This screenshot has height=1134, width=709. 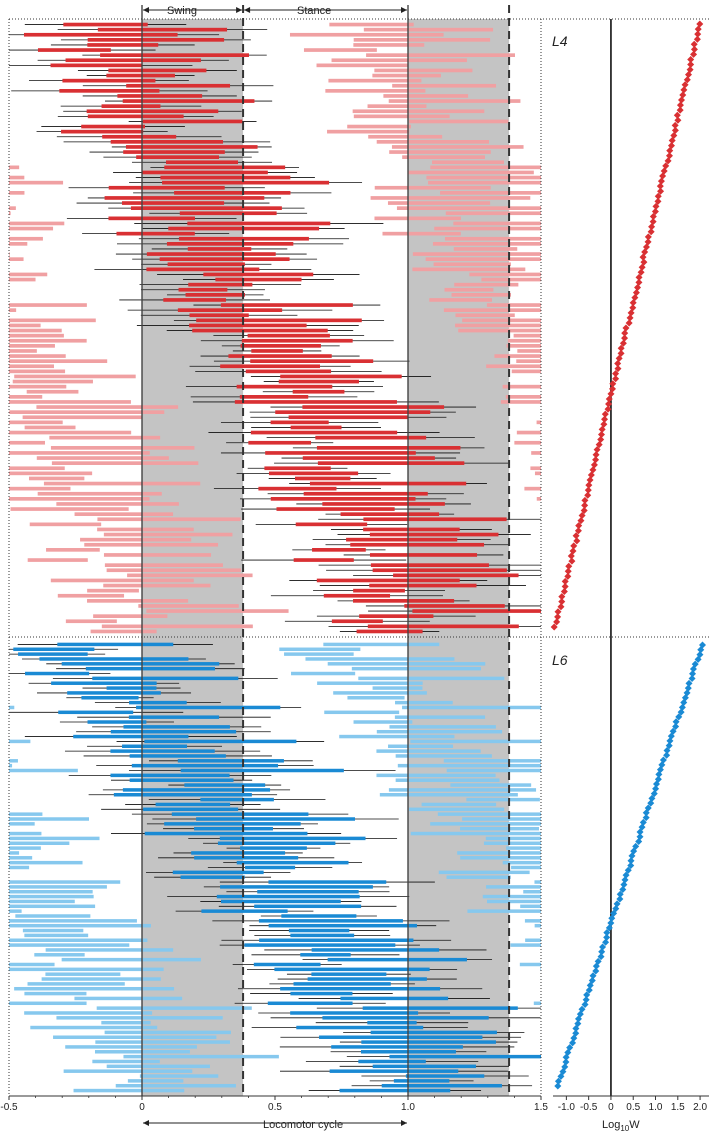 What do you see at coordinates (247, 10) in the screenshot?
I see `stance-arrow-head-left` at bounding box center [247, 10].